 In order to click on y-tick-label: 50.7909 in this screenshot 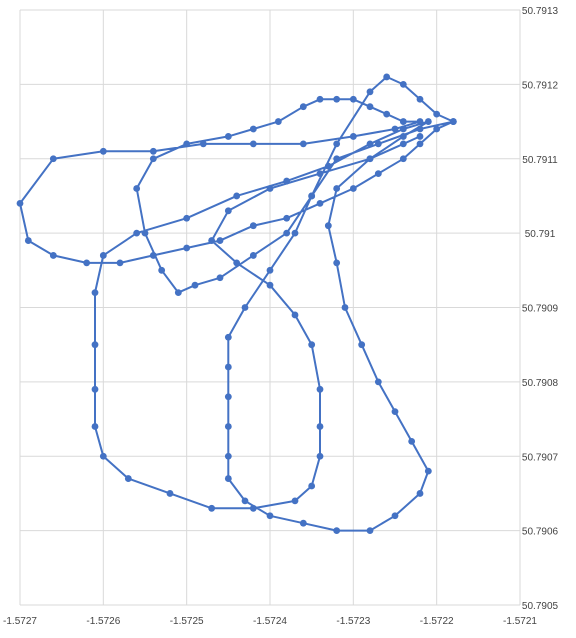, I will do `click(540, 309)`.